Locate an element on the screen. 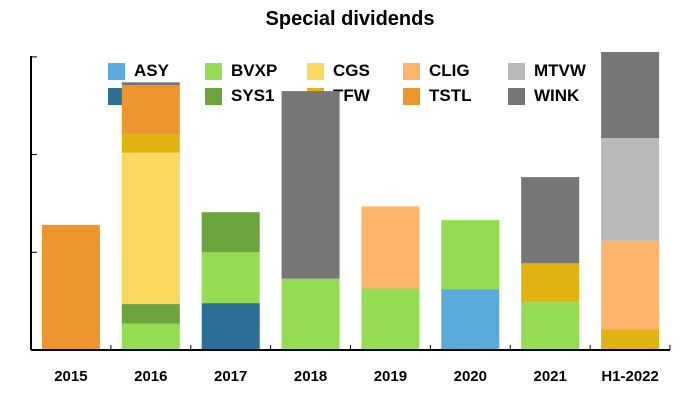 The width and height of the screenshot is (700, 400). bar-clig-2019 is located at coordinates (390, 247).